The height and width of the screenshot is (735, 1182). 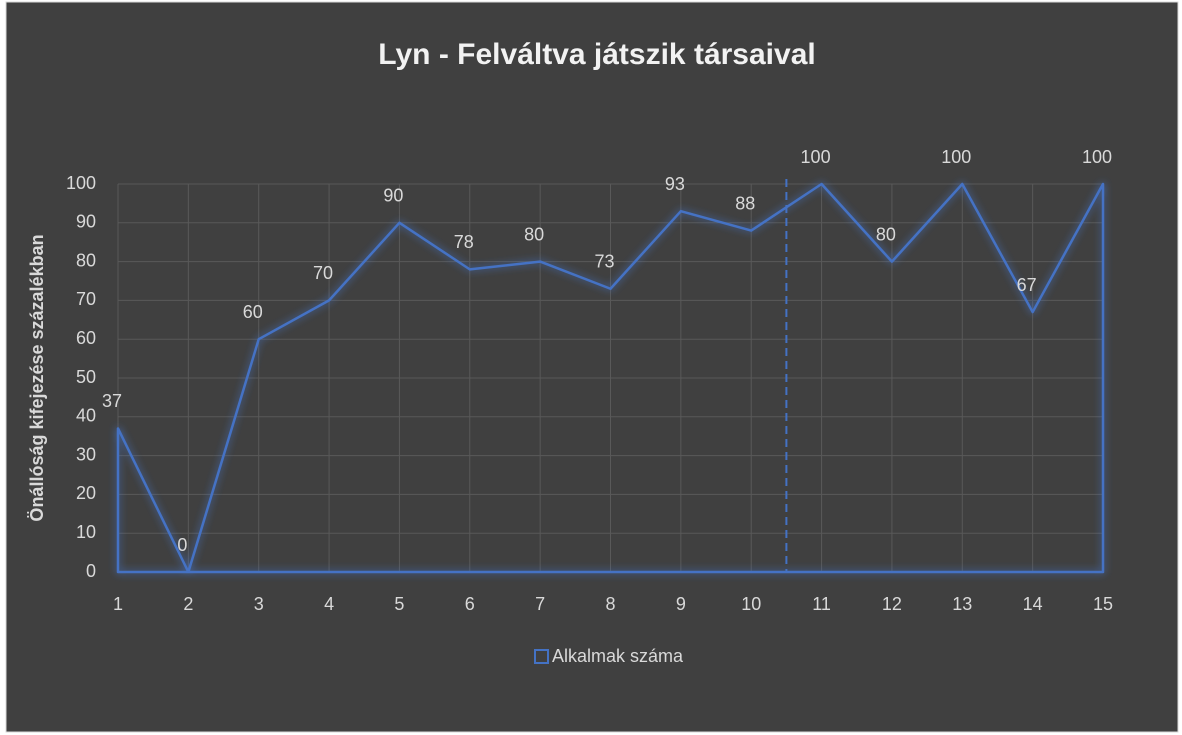 What do you see at coordinates (86, 454) in the screenshot?
I see `y-tick-label: 30` at bounding box center [86, 454].